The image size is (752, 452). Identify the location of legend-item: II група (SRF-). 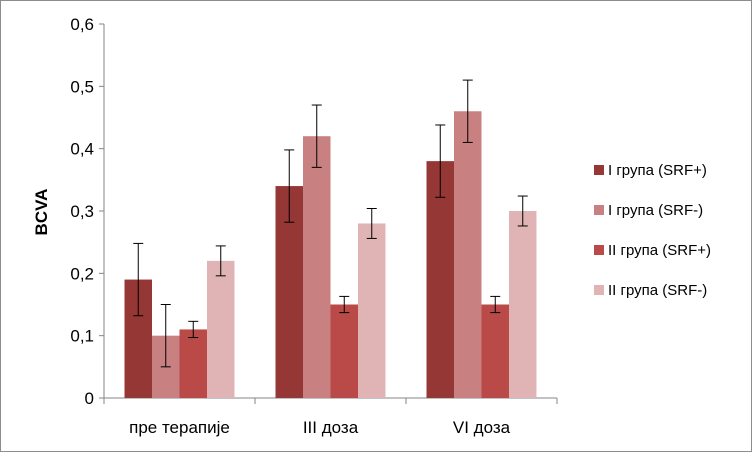
(650, 290).